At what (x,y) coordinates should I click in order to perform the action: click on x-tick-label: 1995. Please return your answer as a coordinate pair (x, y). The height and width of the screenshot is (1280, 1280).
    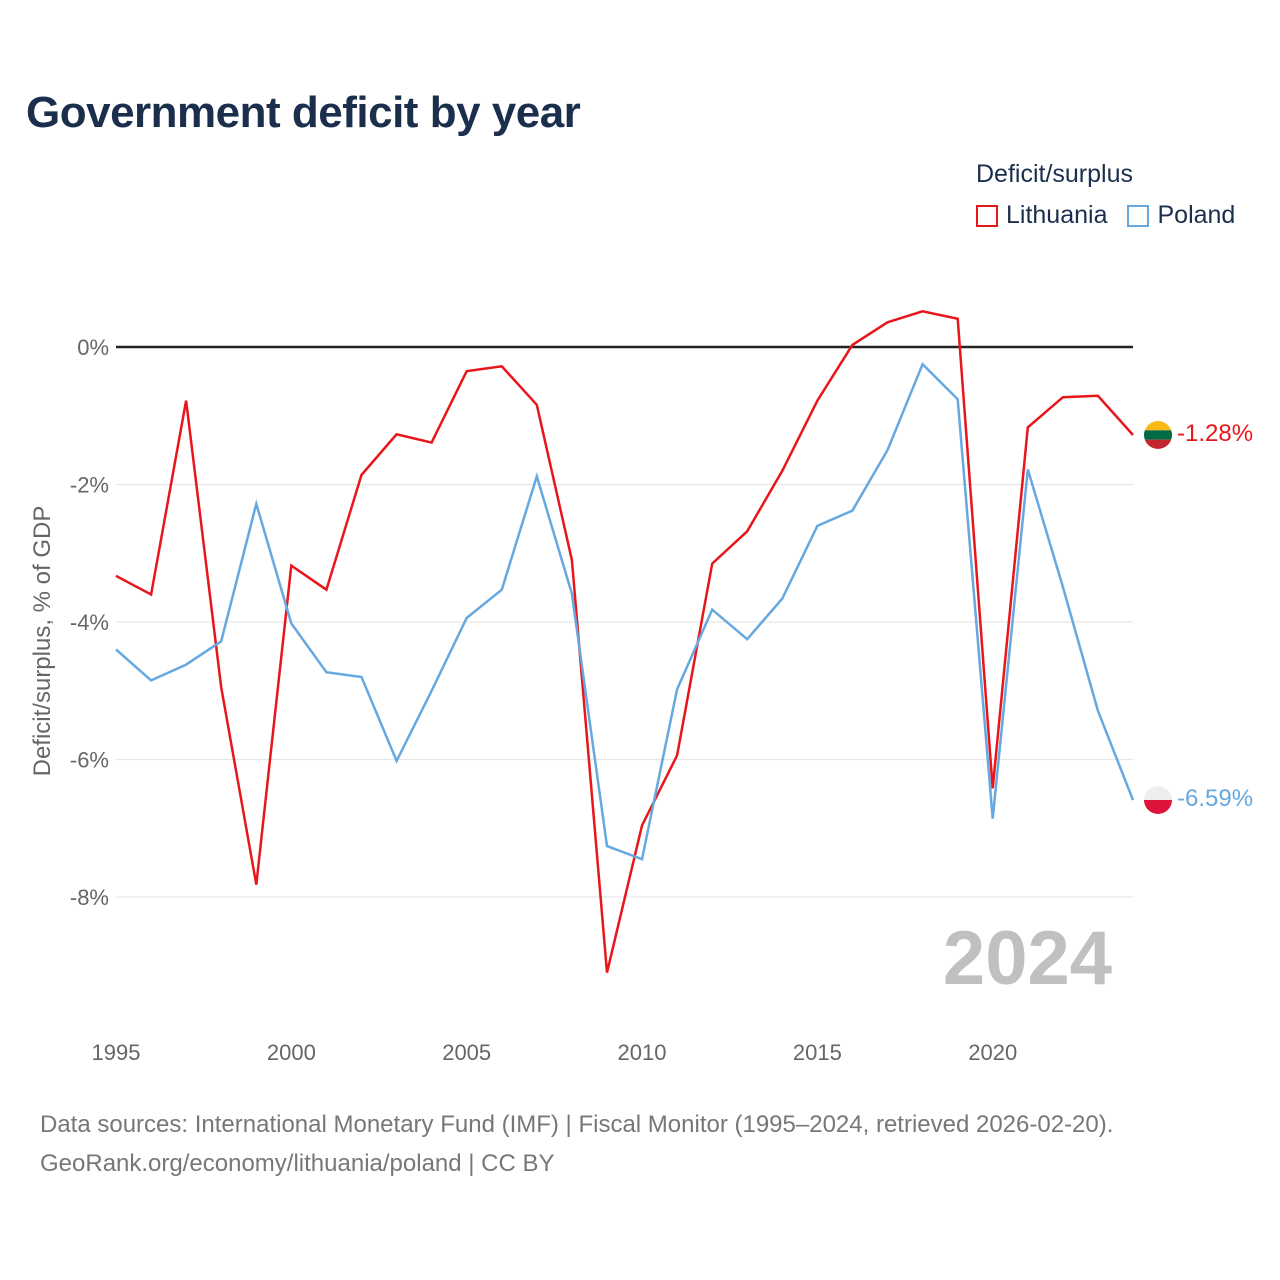
    Looking at the image, I should click on (116, 1052).